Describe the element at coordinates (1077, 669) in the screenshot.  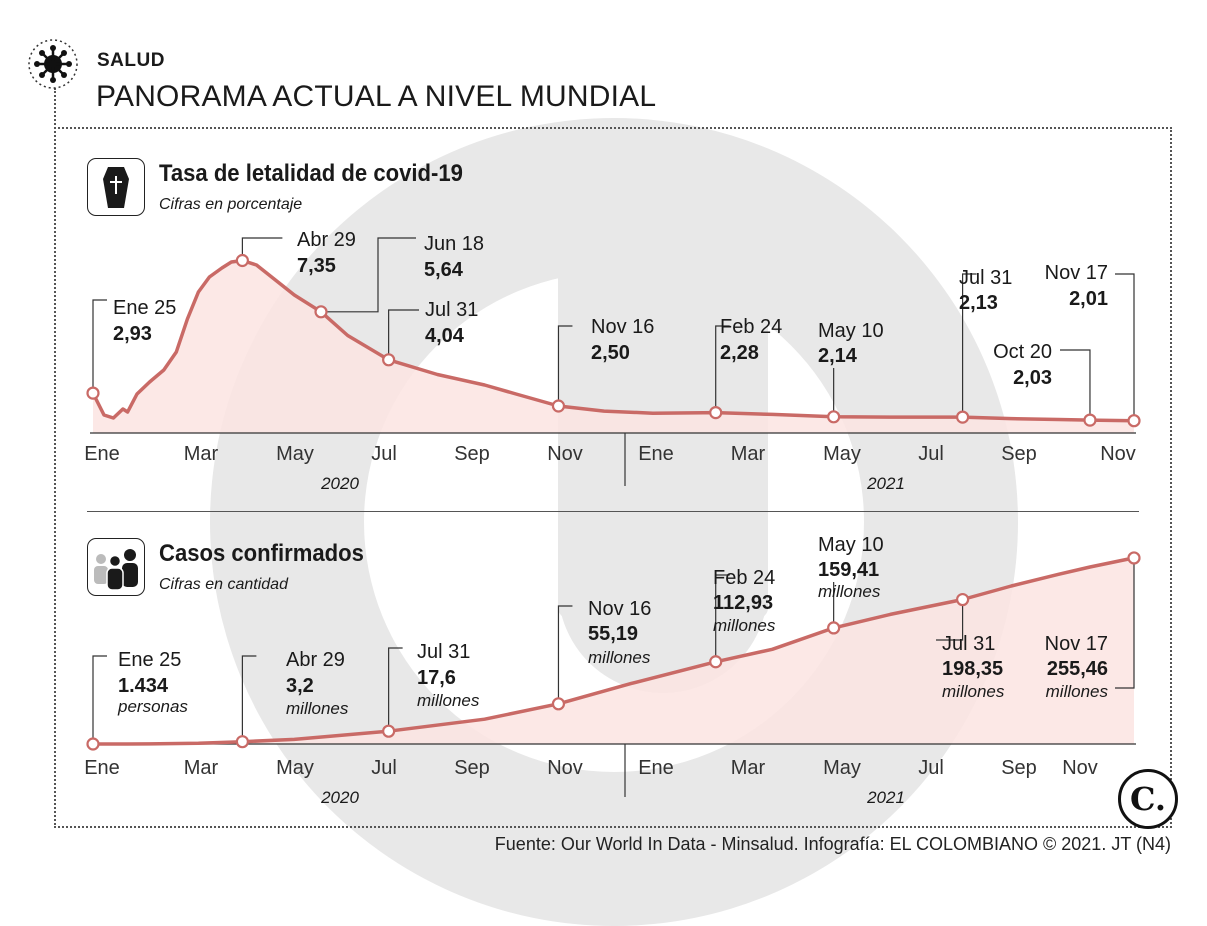
I see `annotation-value: 255,46` at that location.